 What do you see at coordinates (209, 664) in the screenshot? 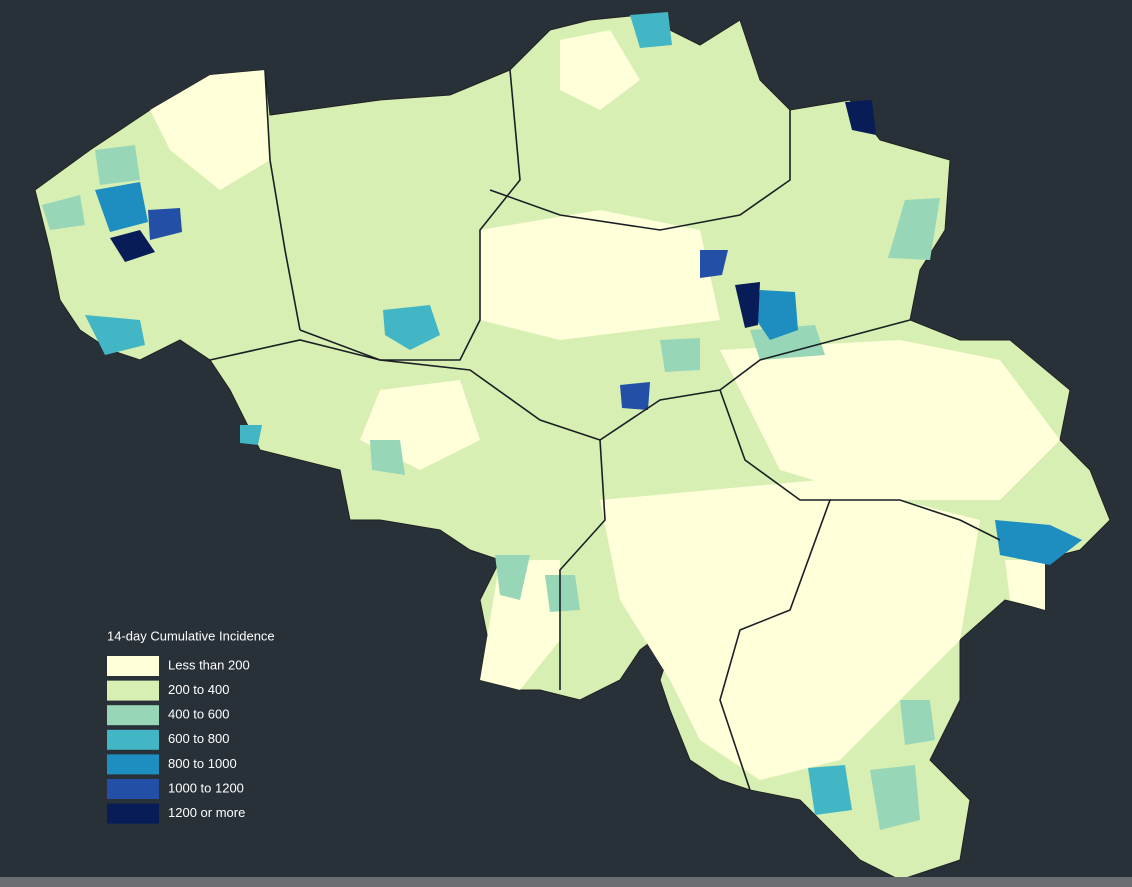
I see `legend-label: Less than 200` at bounding box center [209, 664].